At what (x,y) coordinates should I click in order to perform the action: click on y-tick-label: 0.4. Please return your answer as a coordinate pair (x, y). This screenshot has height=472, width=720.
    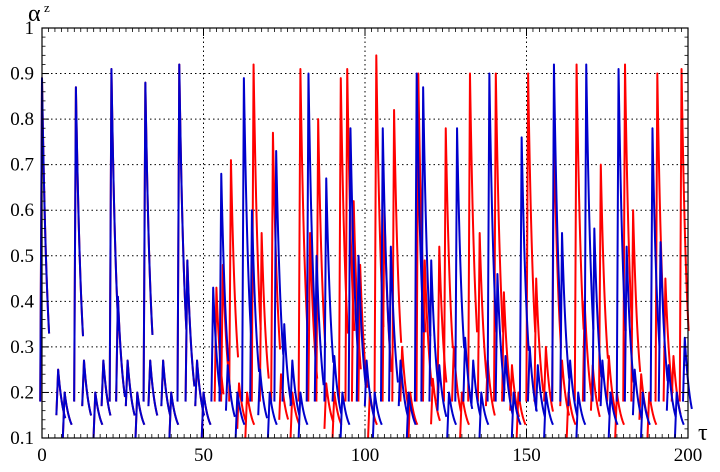
    Looking at the image, I should click on (22, 301).